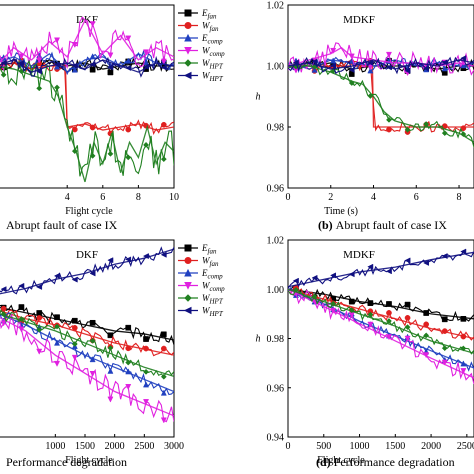 The image size is (474, 474). Describe the element at coordinates (373, 197) in the screenshot. I see `panel-2-xtick-label: 4` at that location.